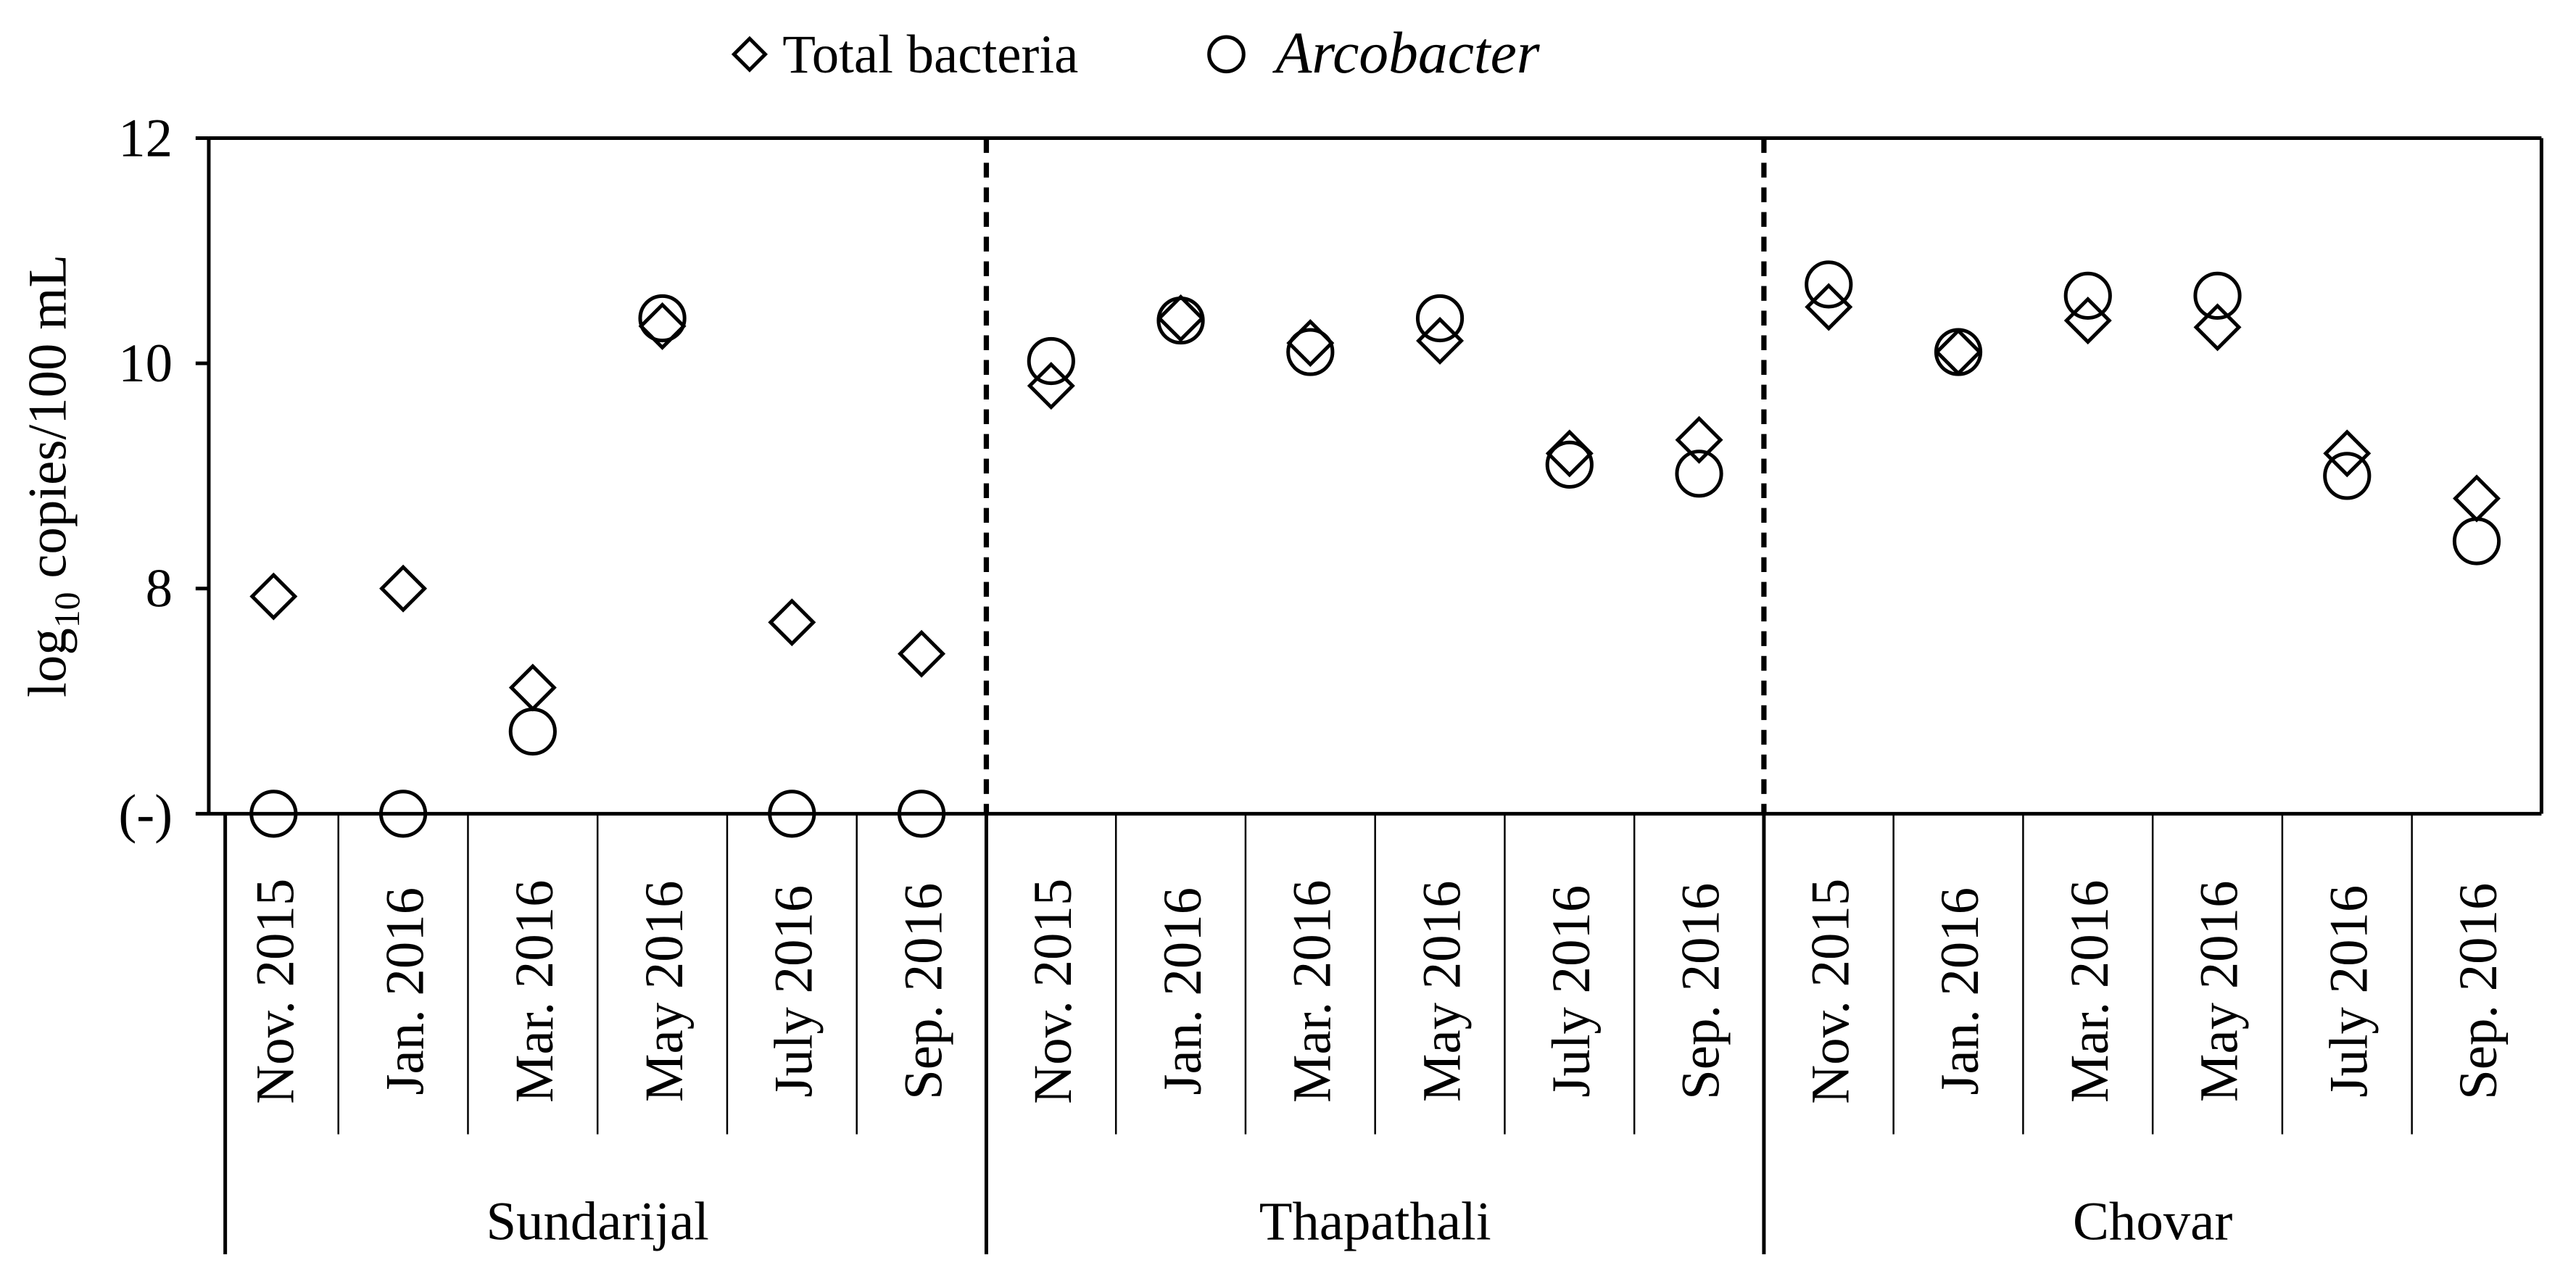 The height and width of the screenshot is (1284, 2576). I want to click on legend-circle-marker, so click(1227, 55).